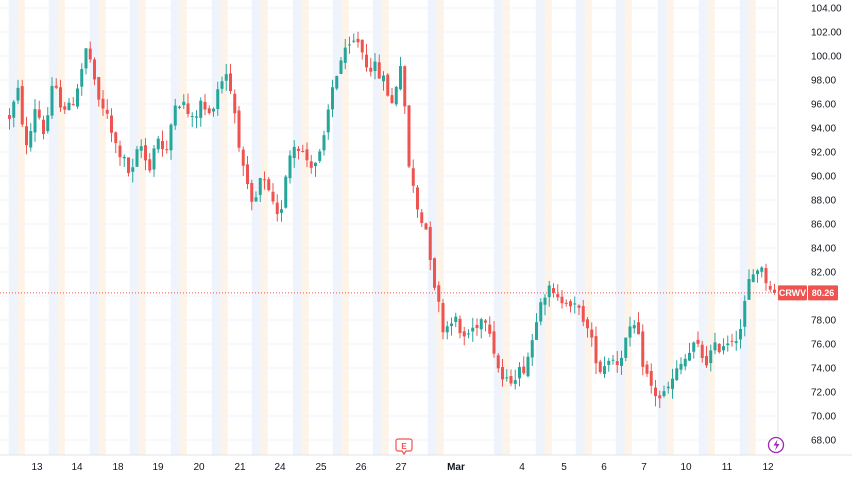 This screenshot has height=485, width=852. I want to click on y-tick-label: 94.00, so click(823, 129).